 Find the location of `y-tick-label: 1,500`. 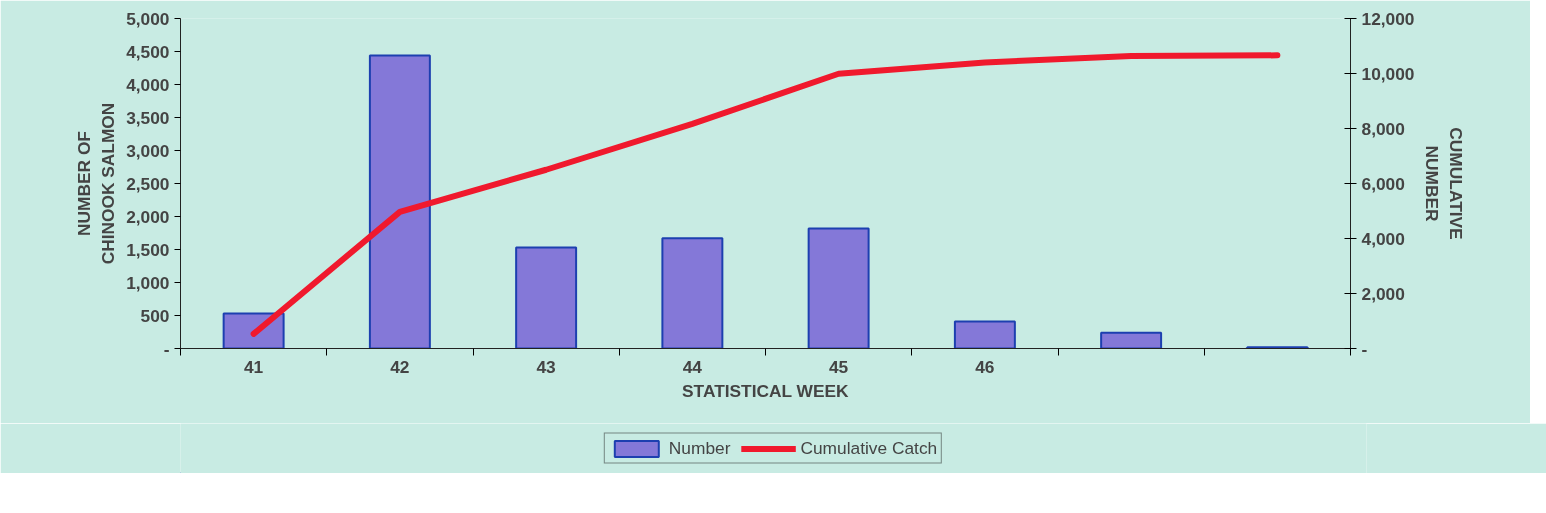

y-tick-label: 1,500 is located at coordinates (148, 249).